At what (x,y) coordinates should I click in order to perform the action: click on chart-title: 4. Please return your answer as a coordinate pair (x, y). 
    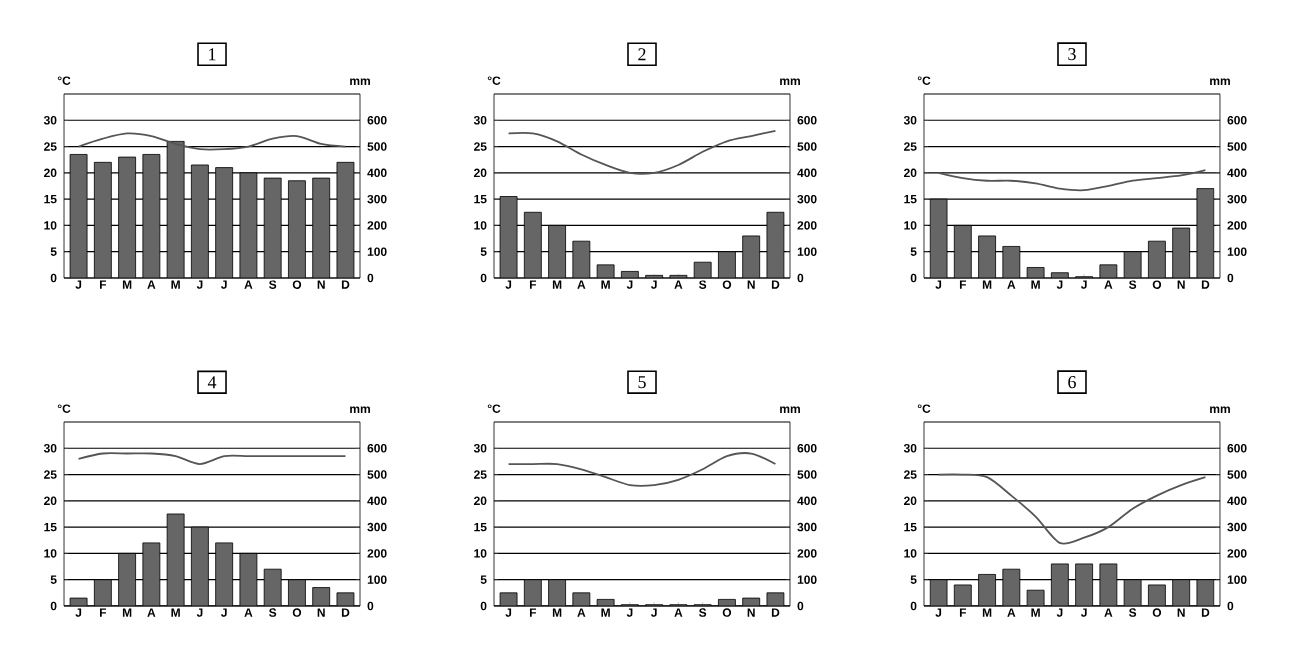
    Looking at the image, I should click on (212, 382).